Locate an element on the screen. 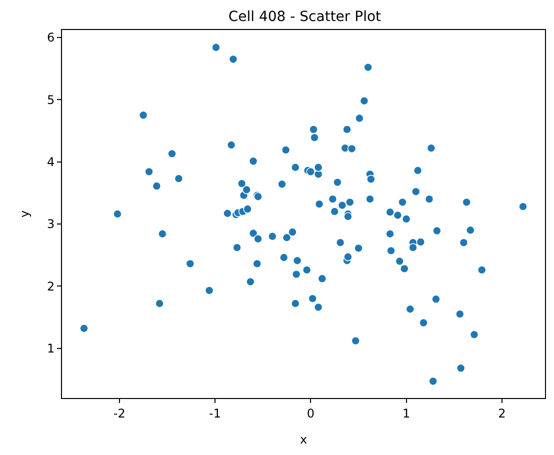  x-tick-label: -2 is located at coordinates (119, 413).